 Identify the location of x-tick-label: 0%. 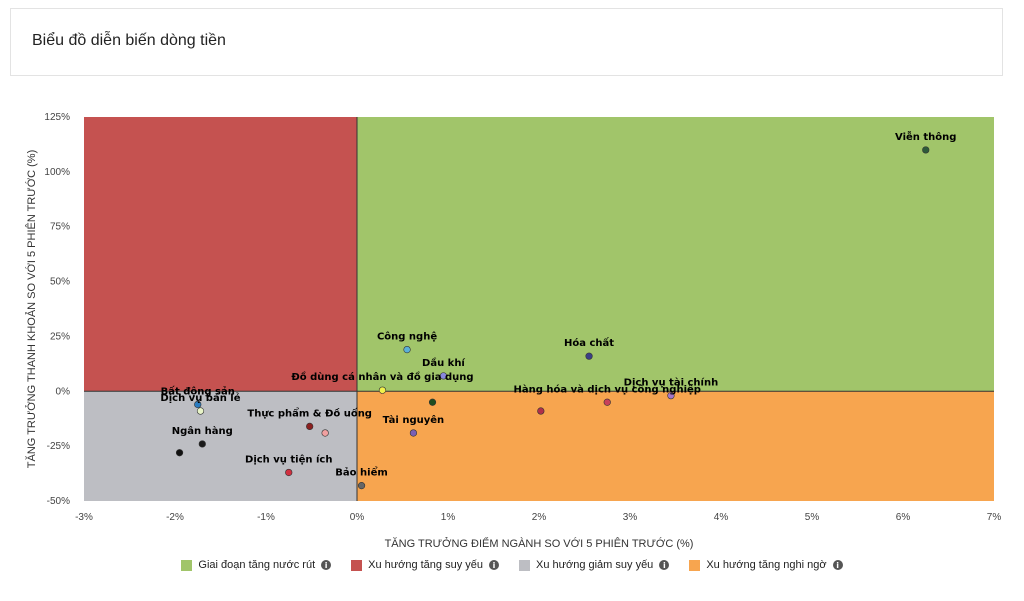
(357, 517).